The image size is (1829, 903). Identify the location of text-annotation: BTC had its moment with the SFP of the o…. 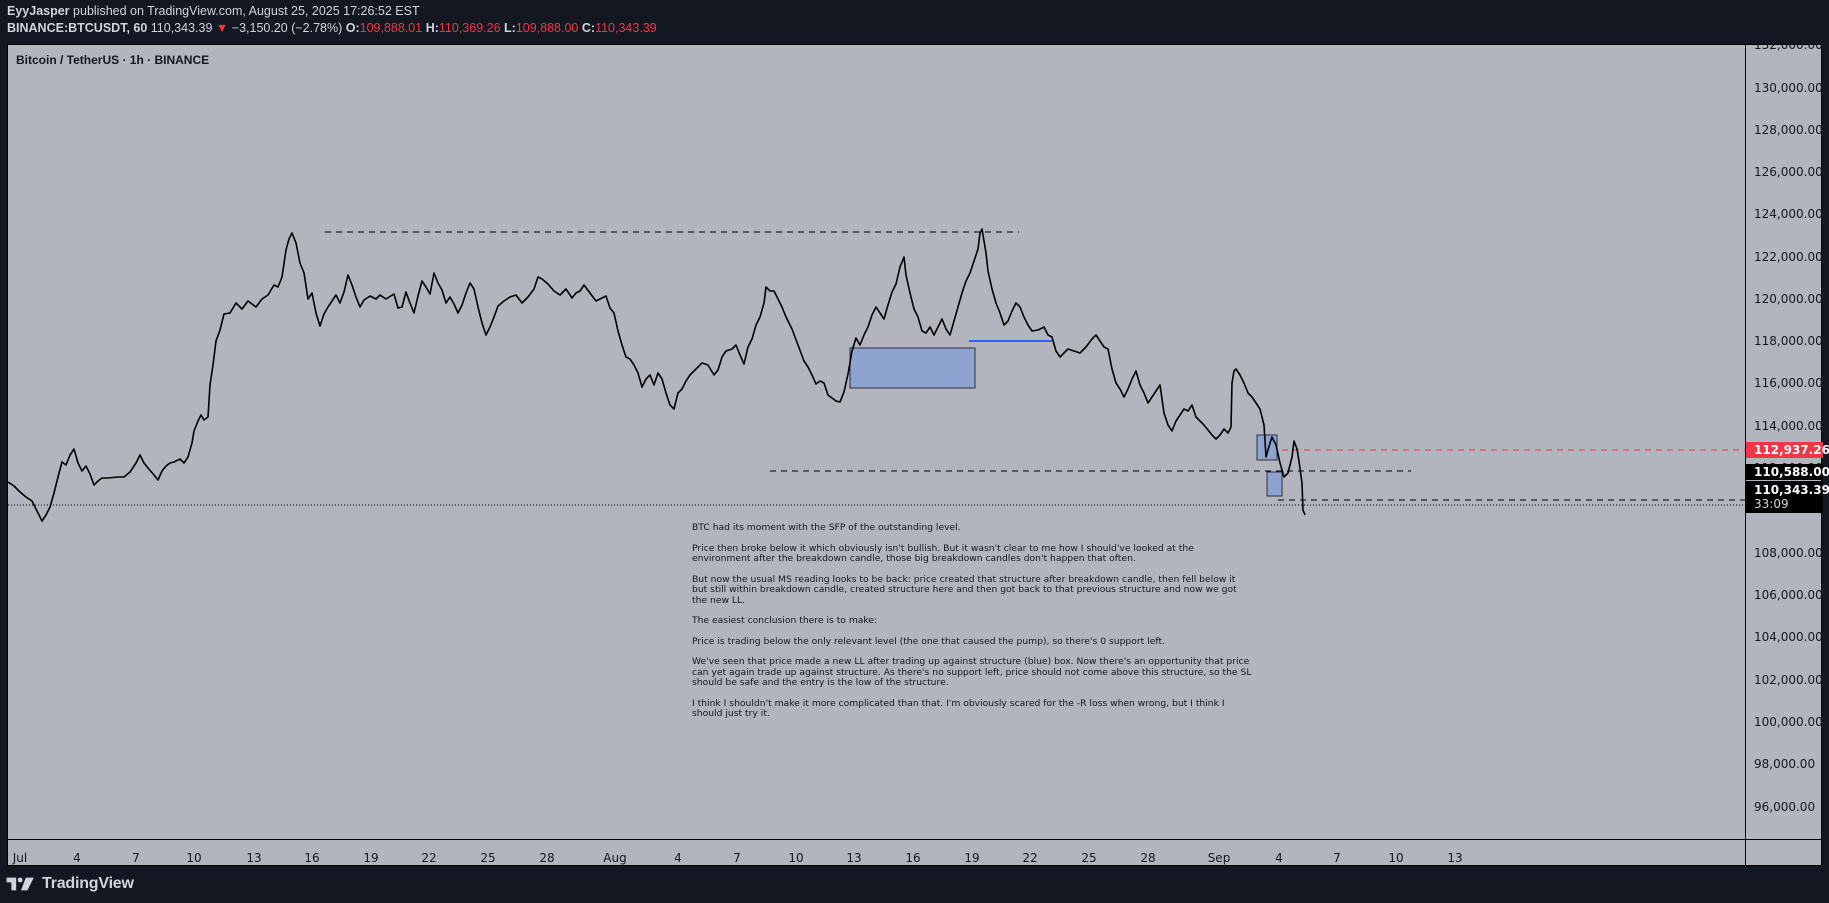
(972, 626).